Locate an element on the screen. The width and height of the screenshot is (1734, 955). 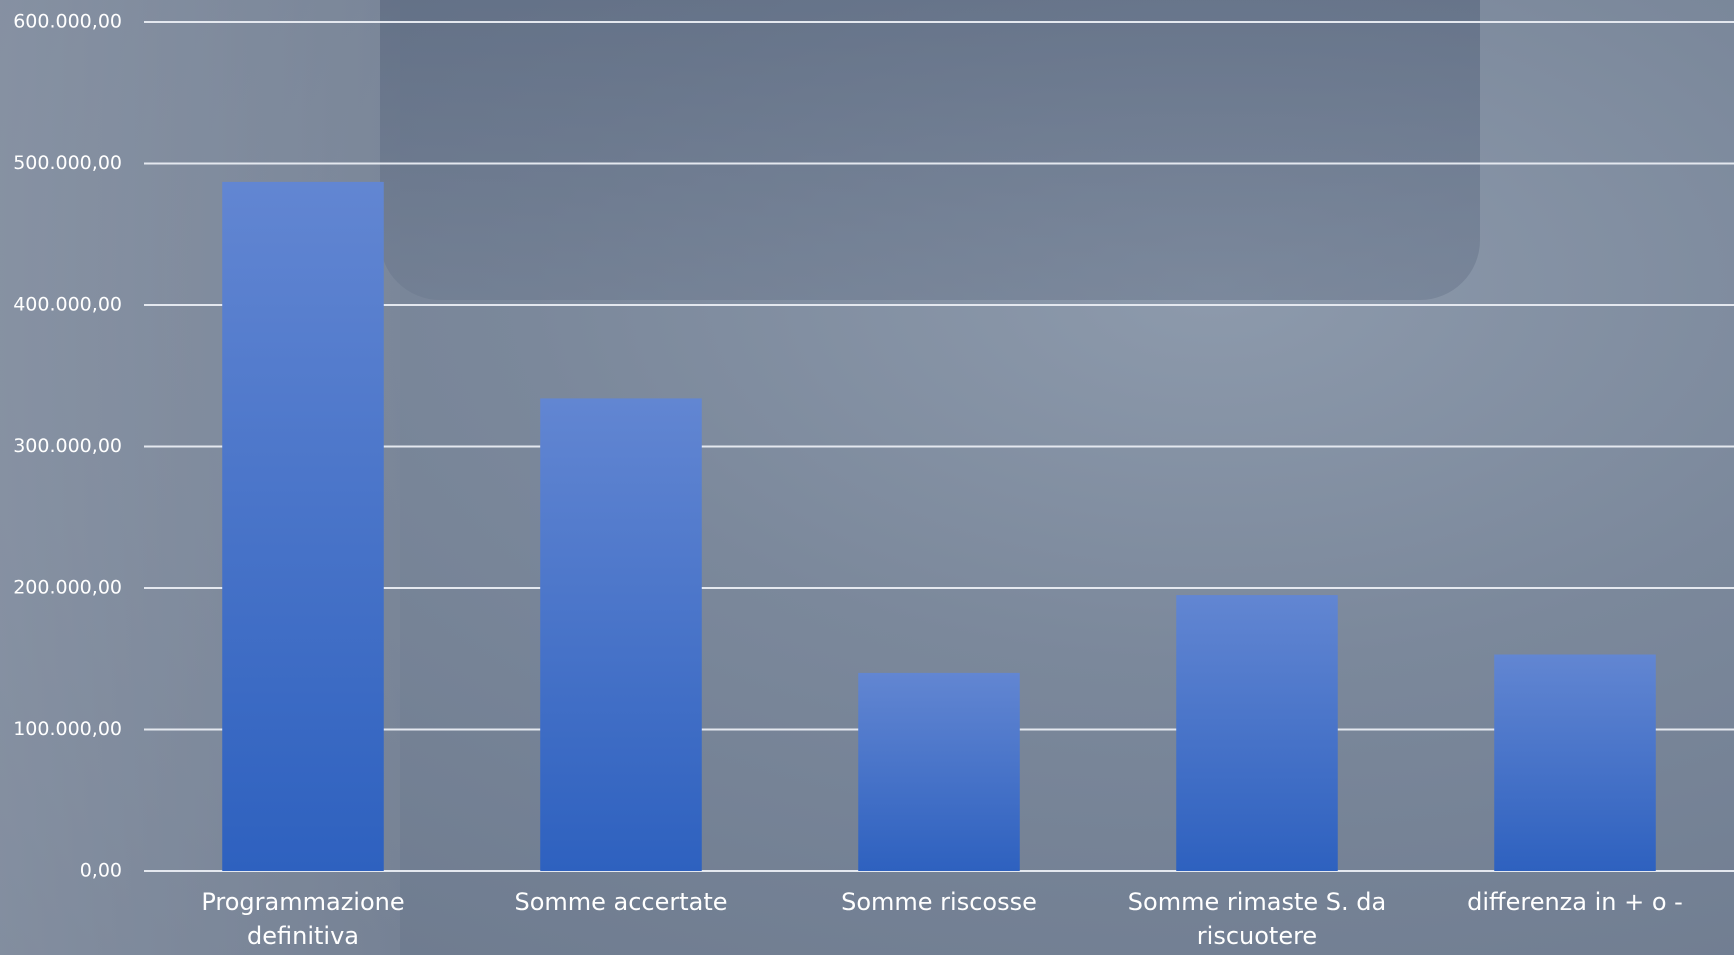
x-tick-label: Somme riscosse is located at coordinates (939, 902).